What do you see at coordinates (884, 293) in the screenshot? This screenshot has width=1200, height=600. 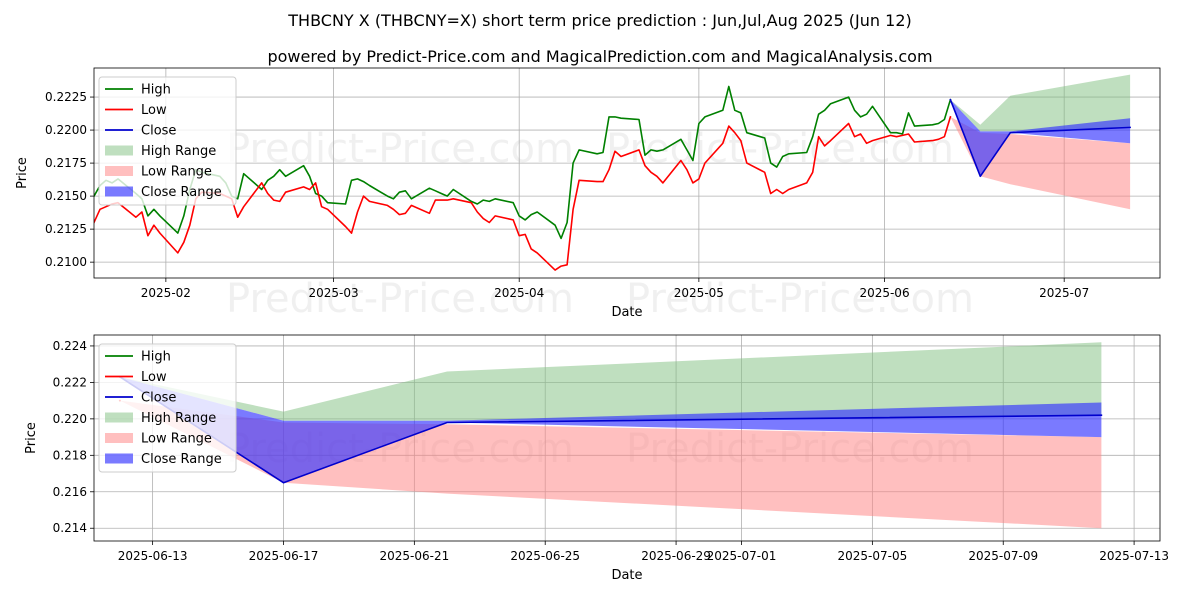 I see `x-tick-label: 2025-06` at bounding box center [884, 293].